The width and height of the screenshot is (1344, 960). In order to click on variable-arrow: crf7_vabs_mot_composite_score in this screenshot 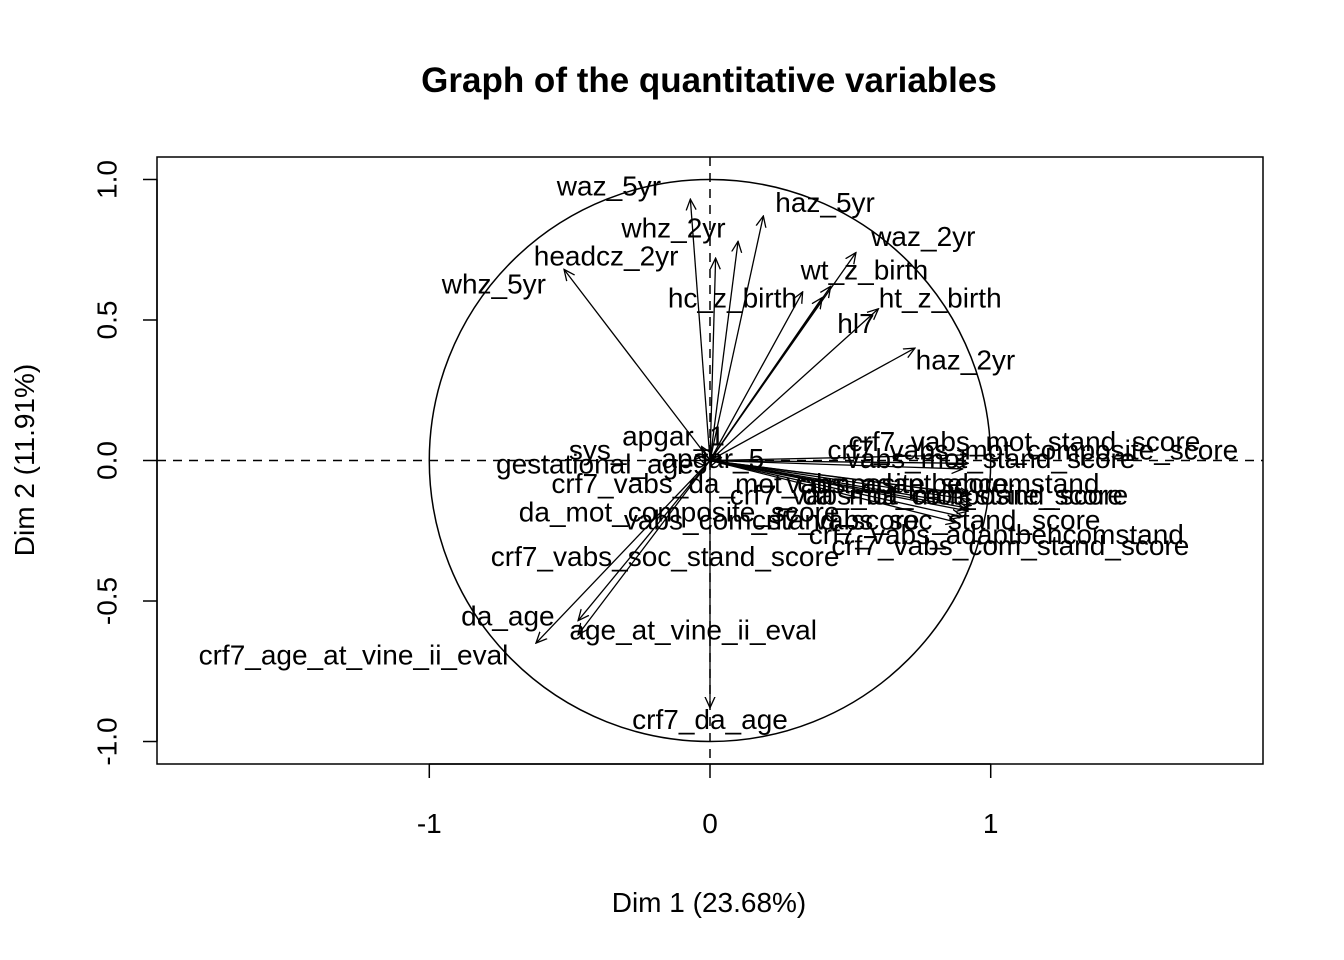, I will do `click(836, 464)`.